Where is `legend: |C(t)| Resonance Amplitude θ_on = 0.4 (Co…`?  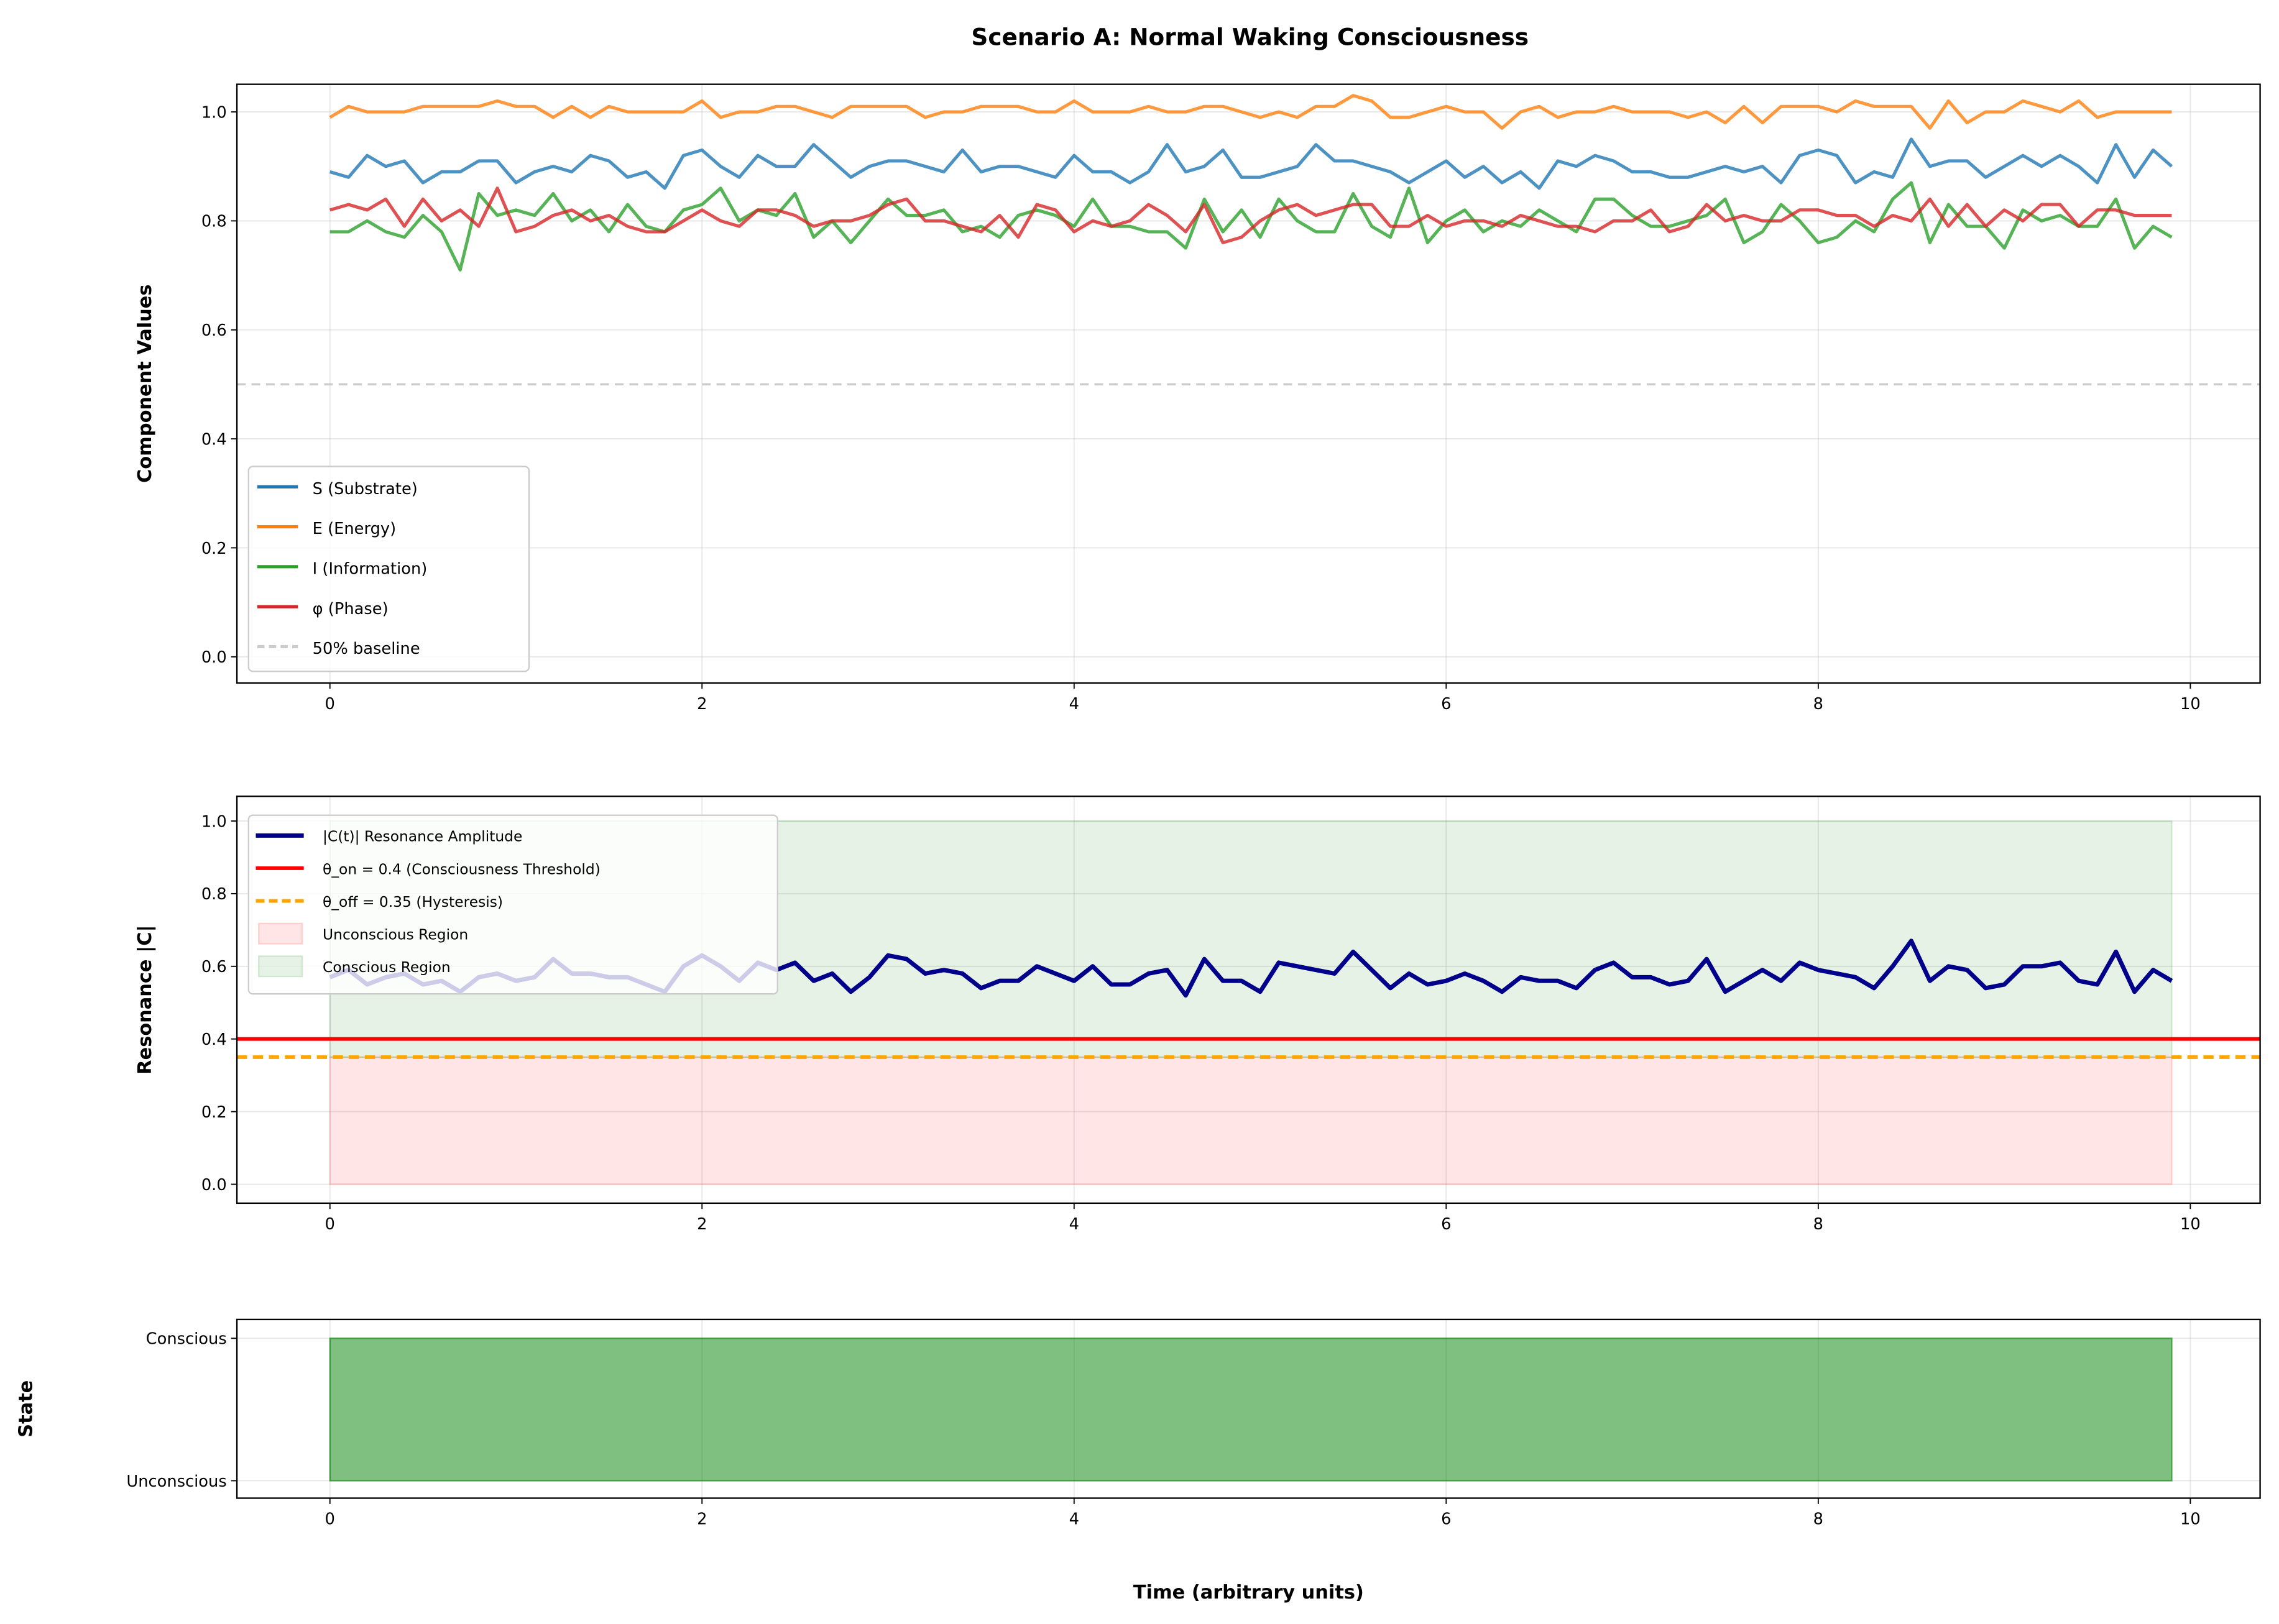
legend: |C(t)| Resonance Amplitude θ_on = 0.4 (Co… is located at coordinates (513, 905).